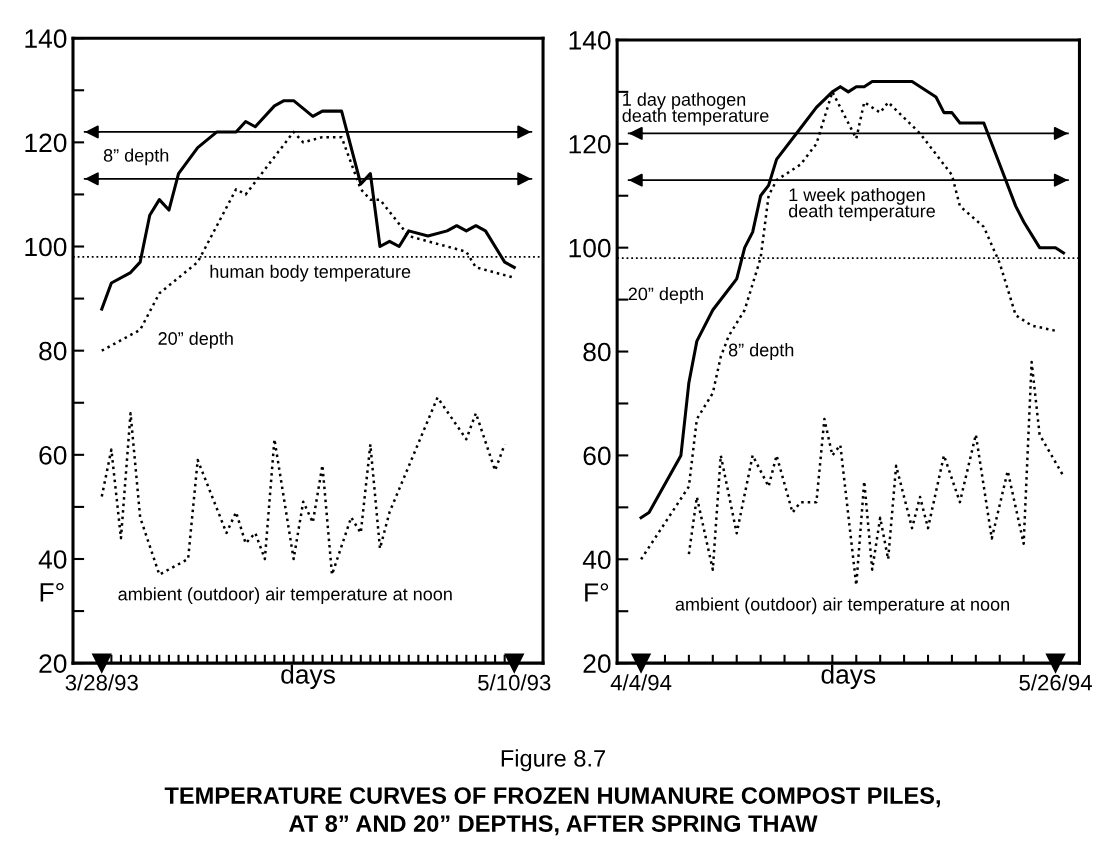  What do you see at coordinates (514, 682) in the screenshot?
I see `x-tick-label: 5/10/93` at bounding box center [514, 682].